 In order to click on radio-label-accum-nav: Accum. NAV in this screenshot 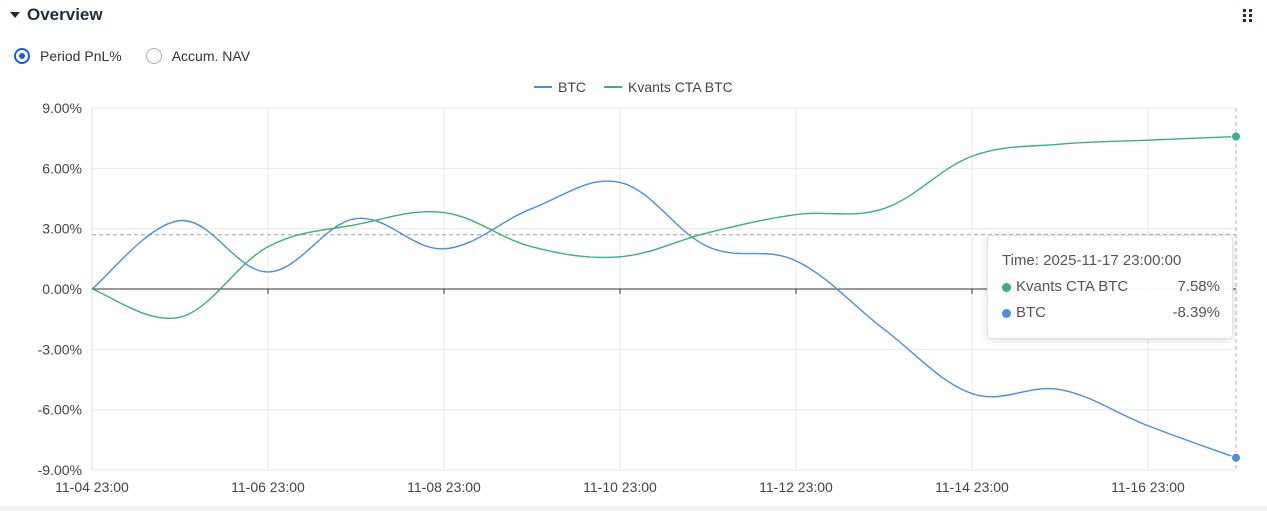, I will do `click(211, 56)`.